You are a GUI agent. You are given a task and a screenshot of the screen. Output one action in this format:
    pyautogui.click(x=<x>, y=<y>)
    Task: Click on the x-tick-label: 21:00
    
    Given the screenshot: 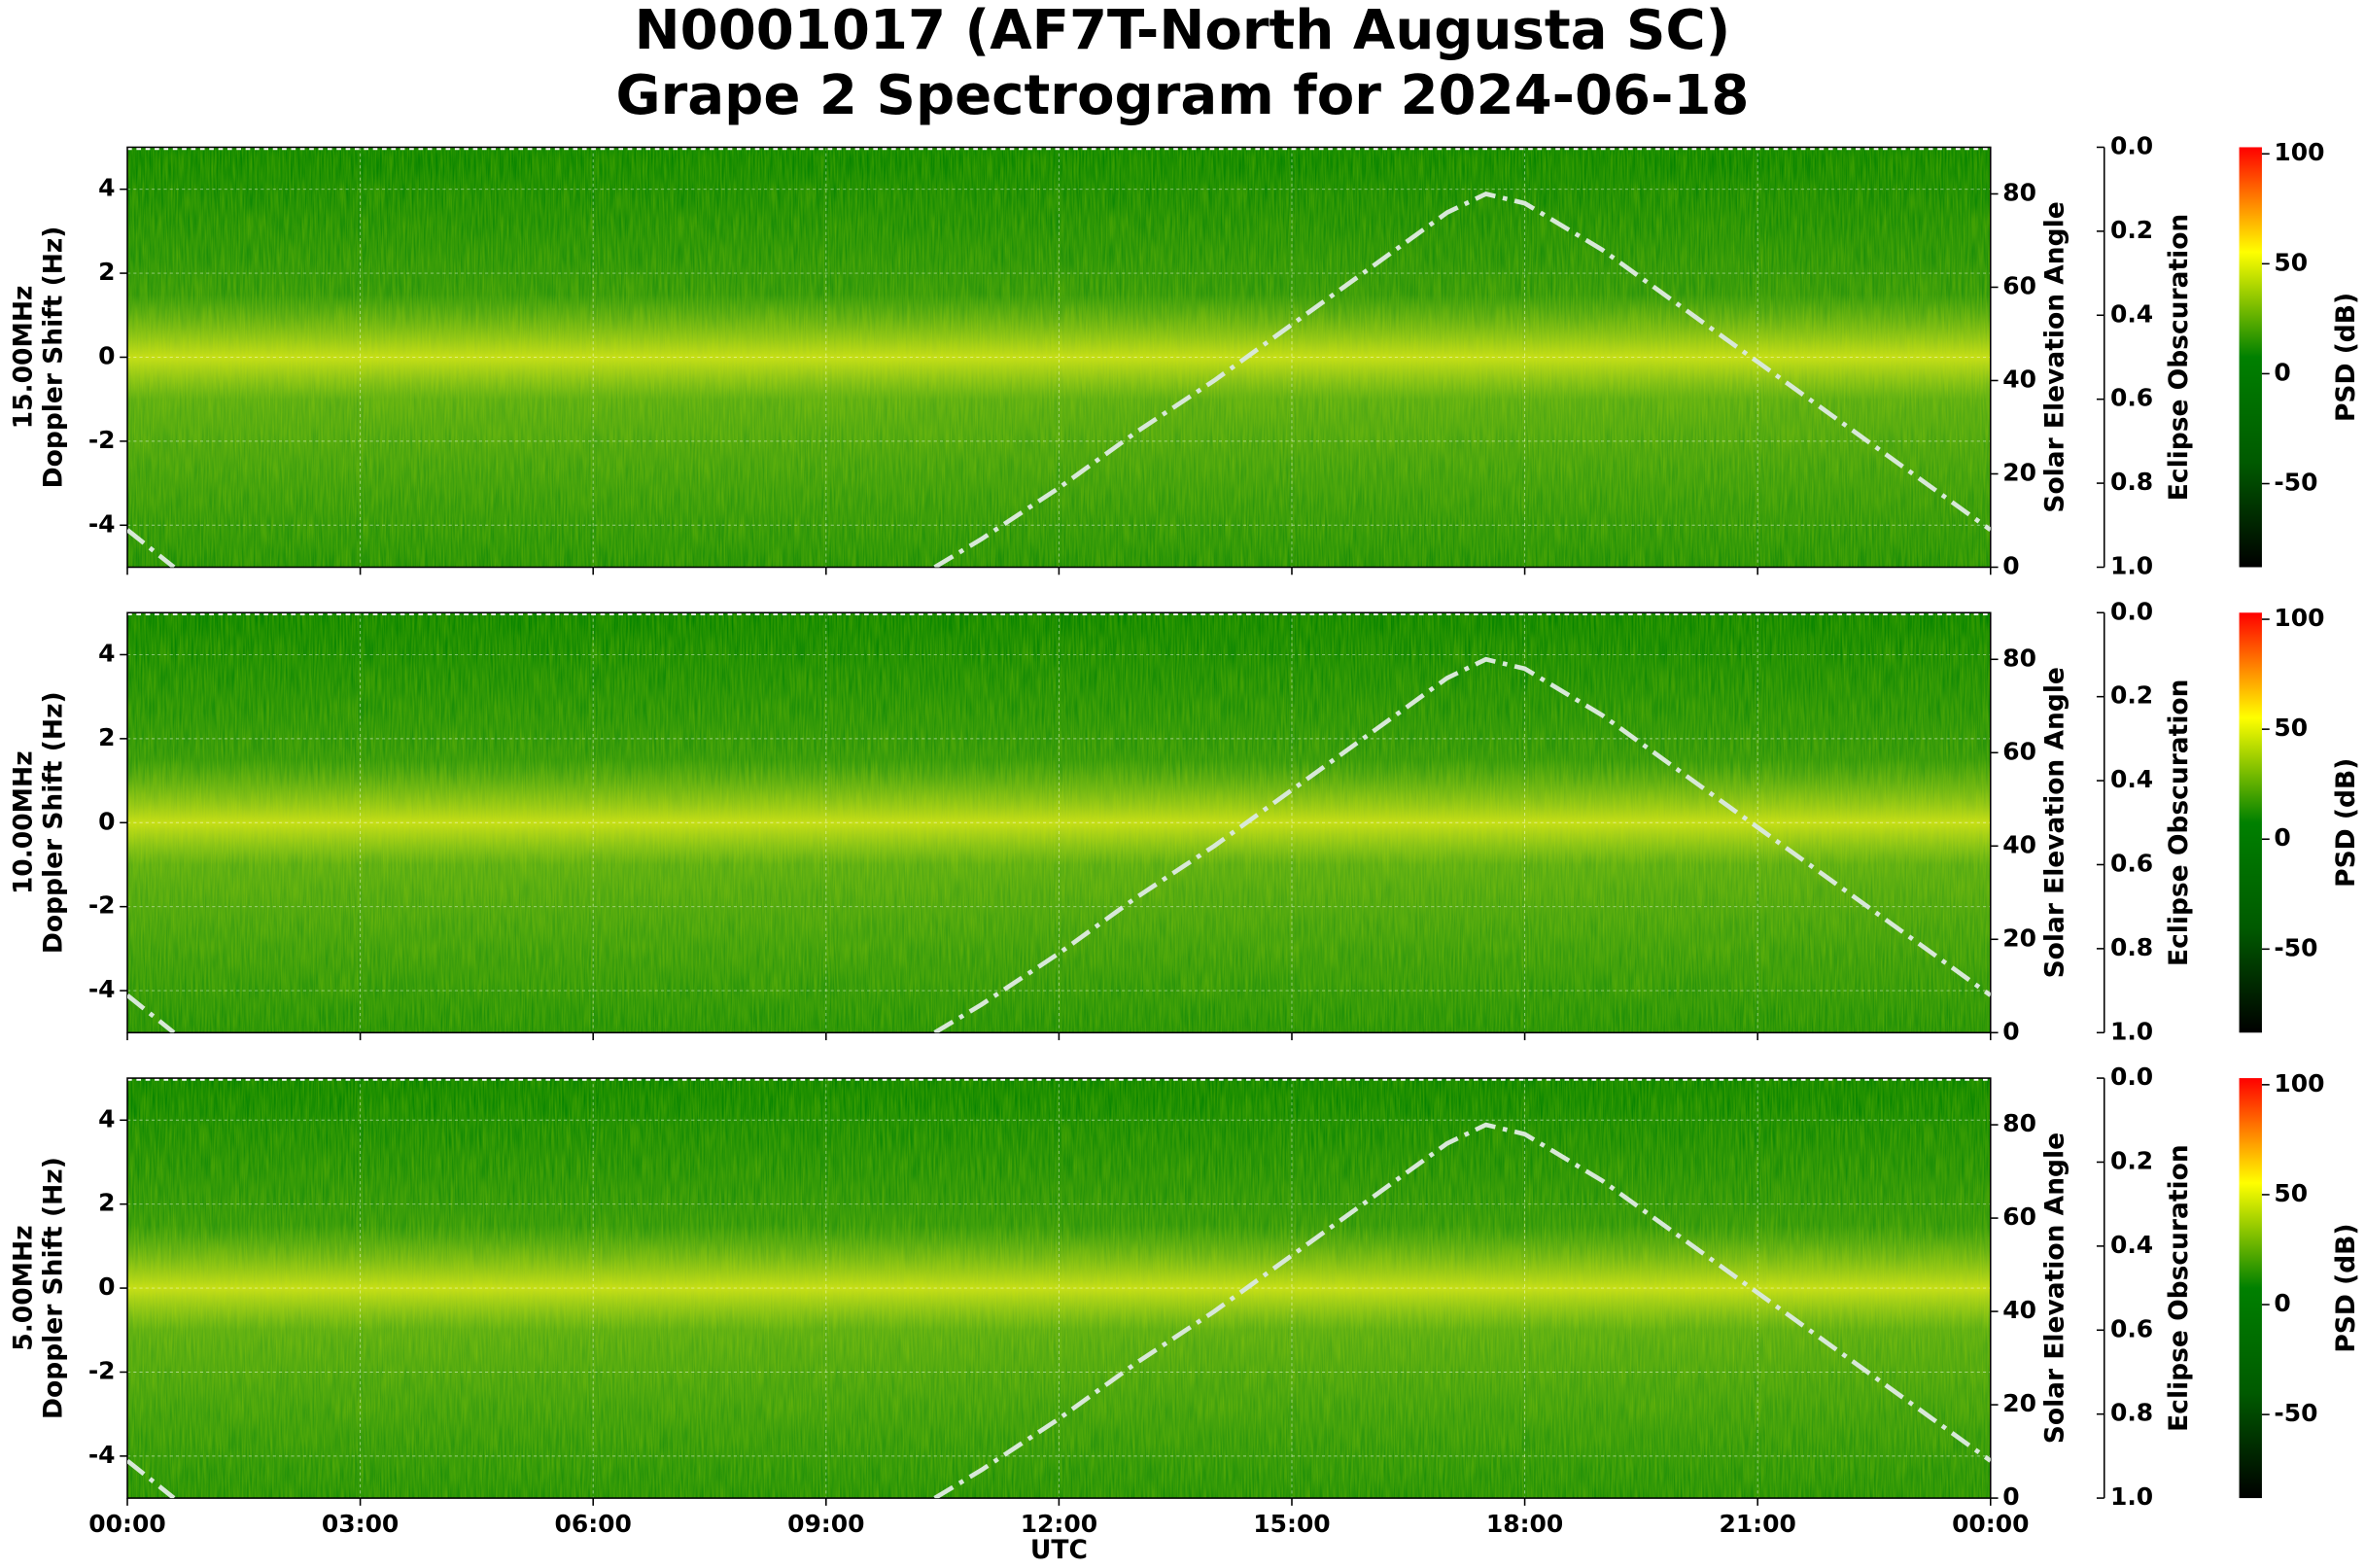 What is the action you would take?
    pyautogui.click(x=1757, y=1524)
    